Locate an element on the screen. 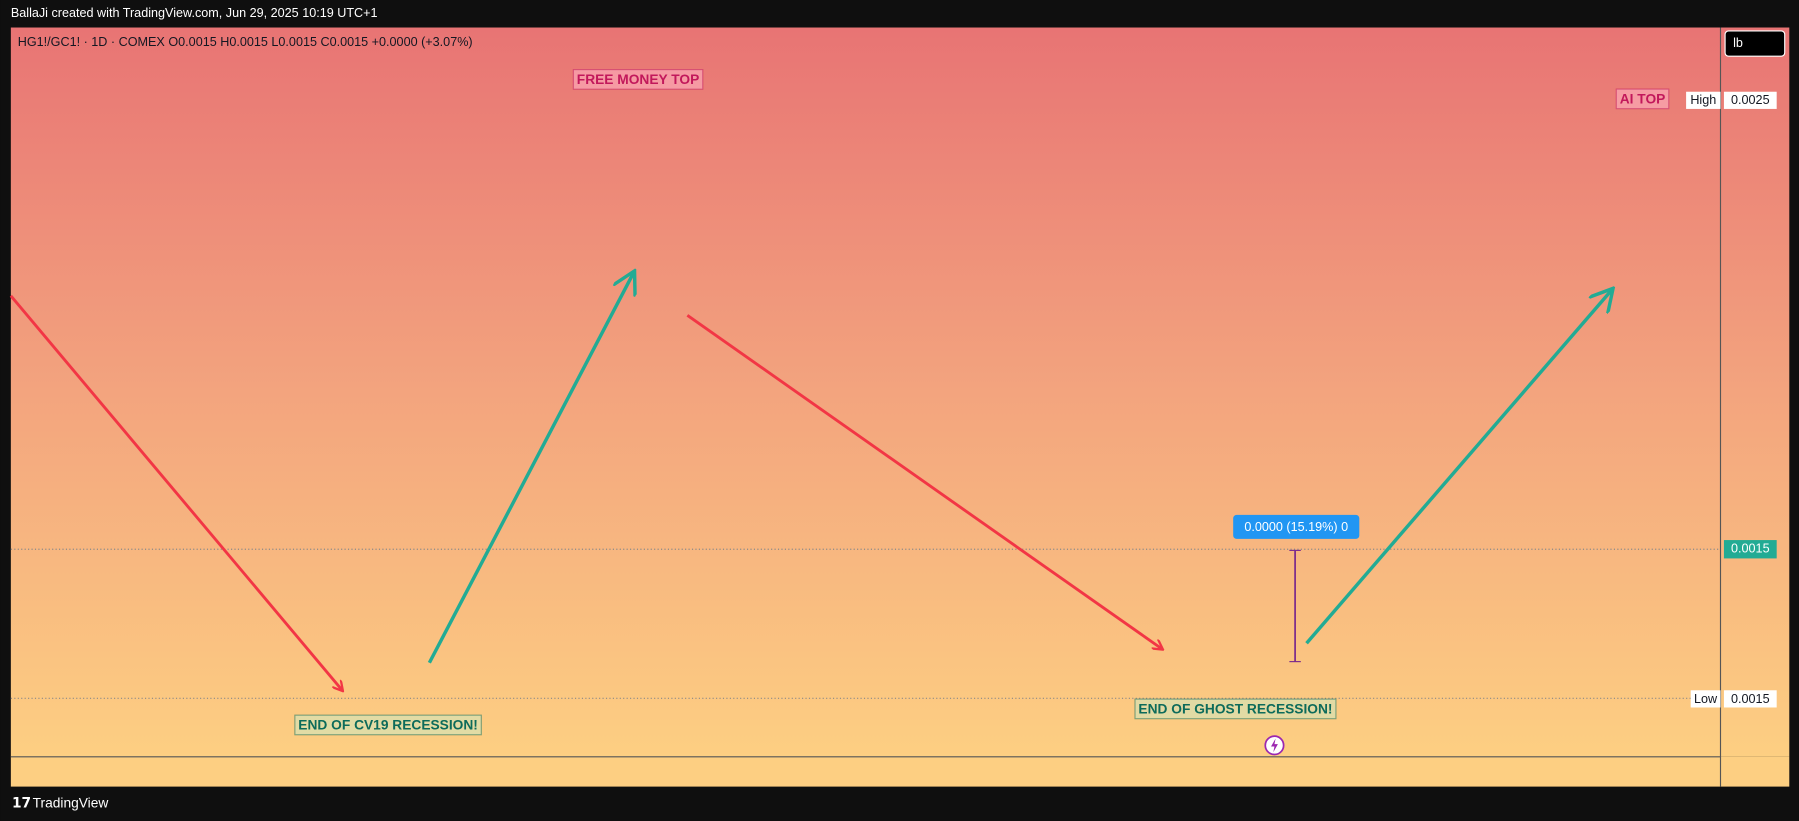 The image size is (1799, 821). annotation: END OF CV19 RECESSION! is located at coordinates (388, 724).